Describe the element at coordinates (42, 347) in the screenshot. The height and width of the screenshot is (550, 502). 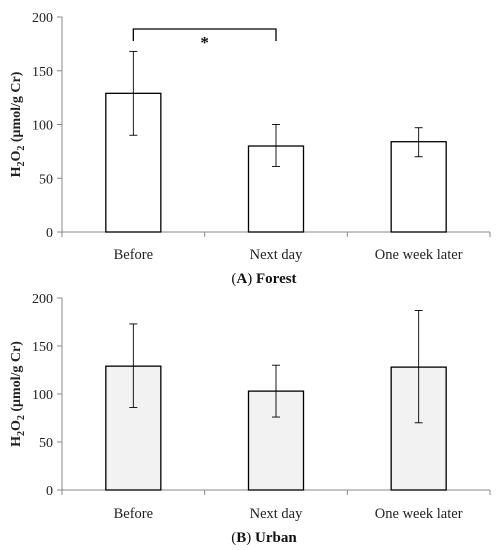
I see `panel-b-y-tick-label: 150` at that location.